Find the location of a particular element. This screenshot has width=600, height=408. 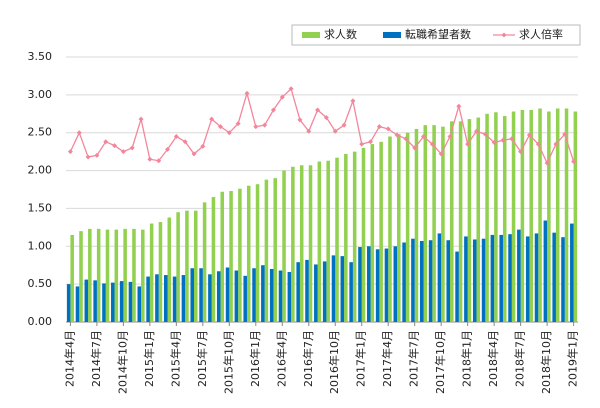

y-tick-label: 3.00 is located at coordinates (40, 94).